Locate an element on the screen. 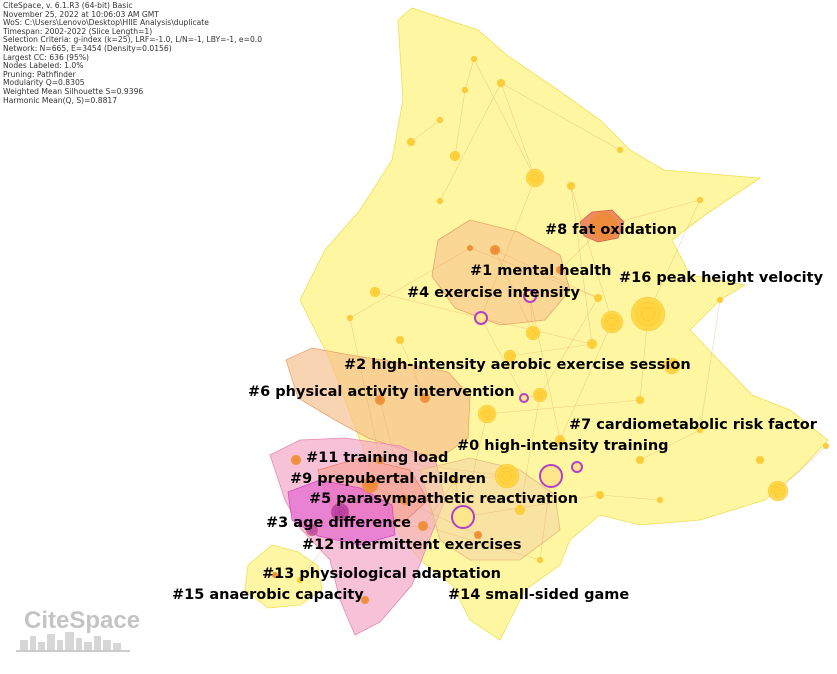 The width and height of the screenshot is (837, 674). cluster-label-4: #4 exercise intensity is located at coordinates (493, 293).